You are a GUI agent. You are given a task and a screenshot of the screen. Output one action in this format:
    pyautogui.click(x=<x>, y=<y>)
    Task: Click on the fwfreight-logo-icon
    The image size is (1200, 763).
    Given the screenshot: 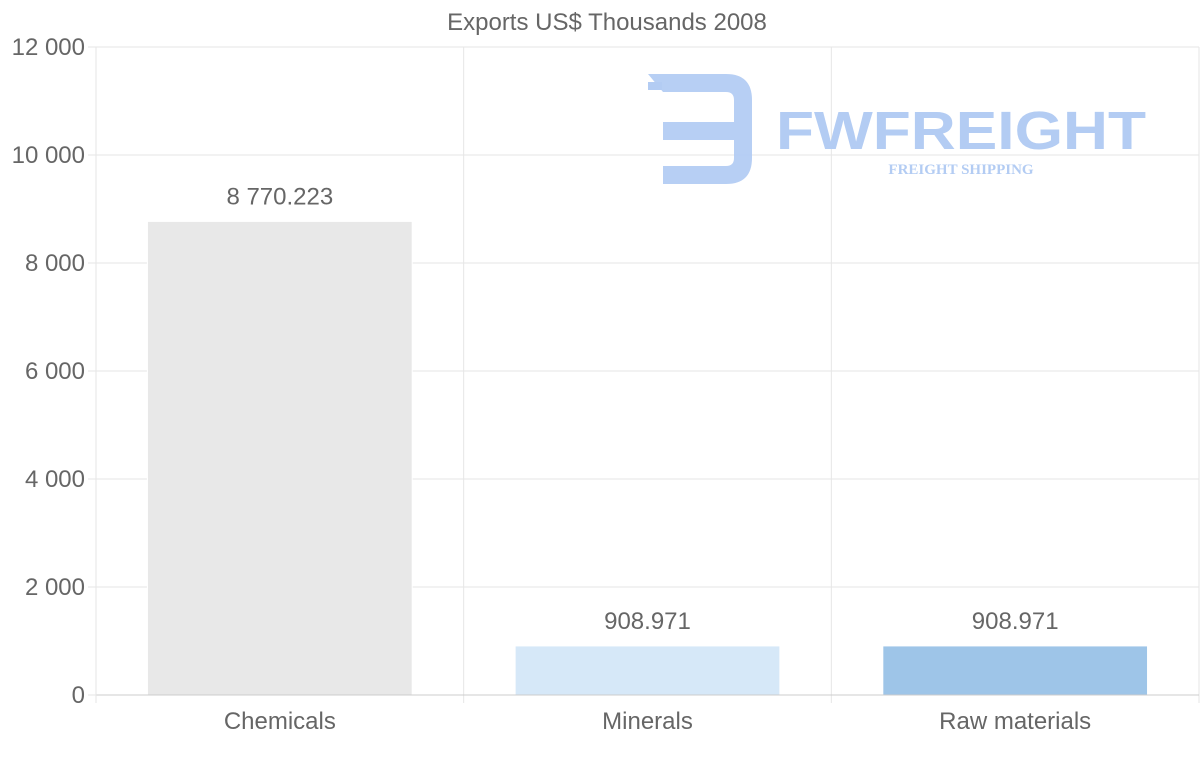 What is the action you would take?
    pyautogui.click(x=700, y=129)
    